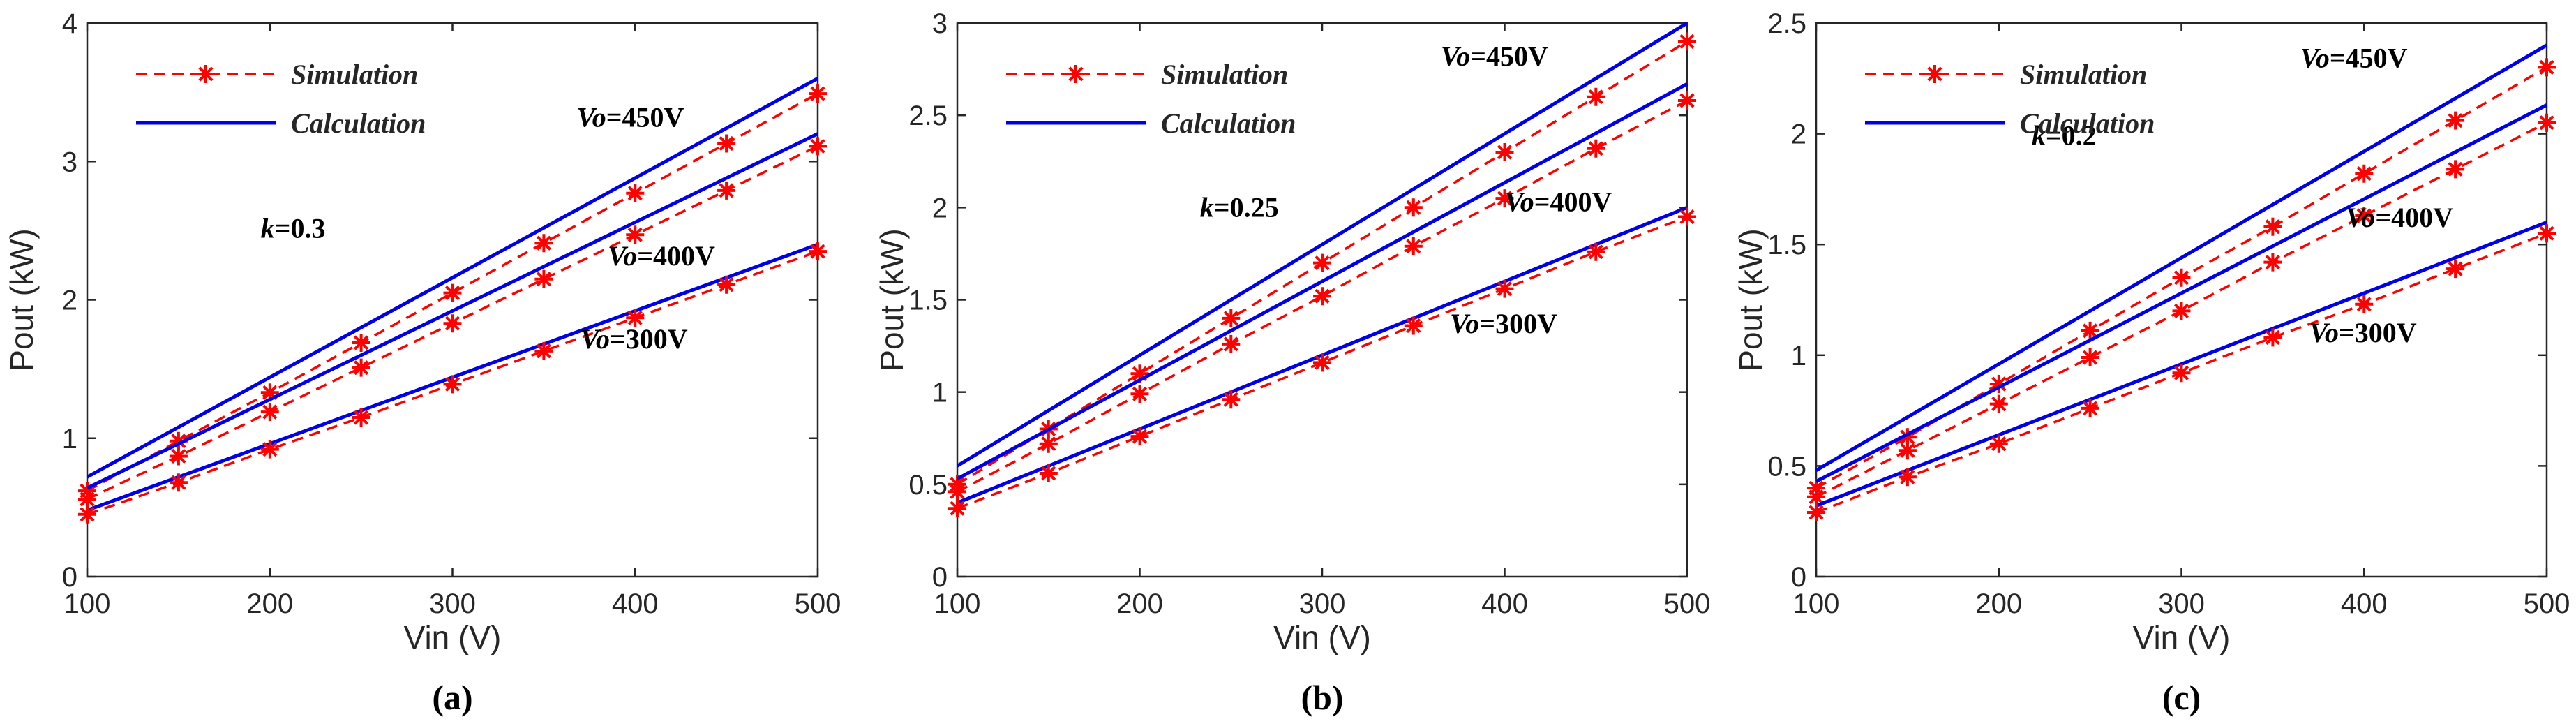  I want to click on simulation-line, so click(1322, 362).